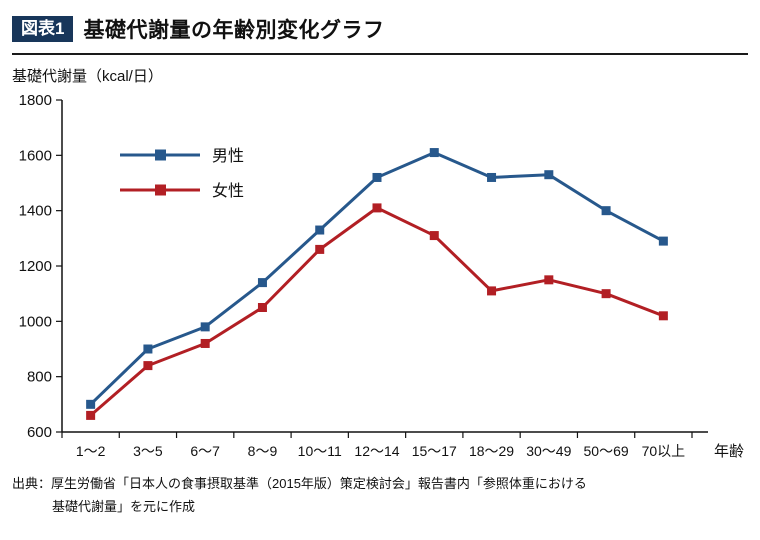 This screenshot has height=540, width=760. What do you see at coordinates (729, 451) in the screenshot?
I see `x-axis-title: 年齢` at bounding box center [729, 451].